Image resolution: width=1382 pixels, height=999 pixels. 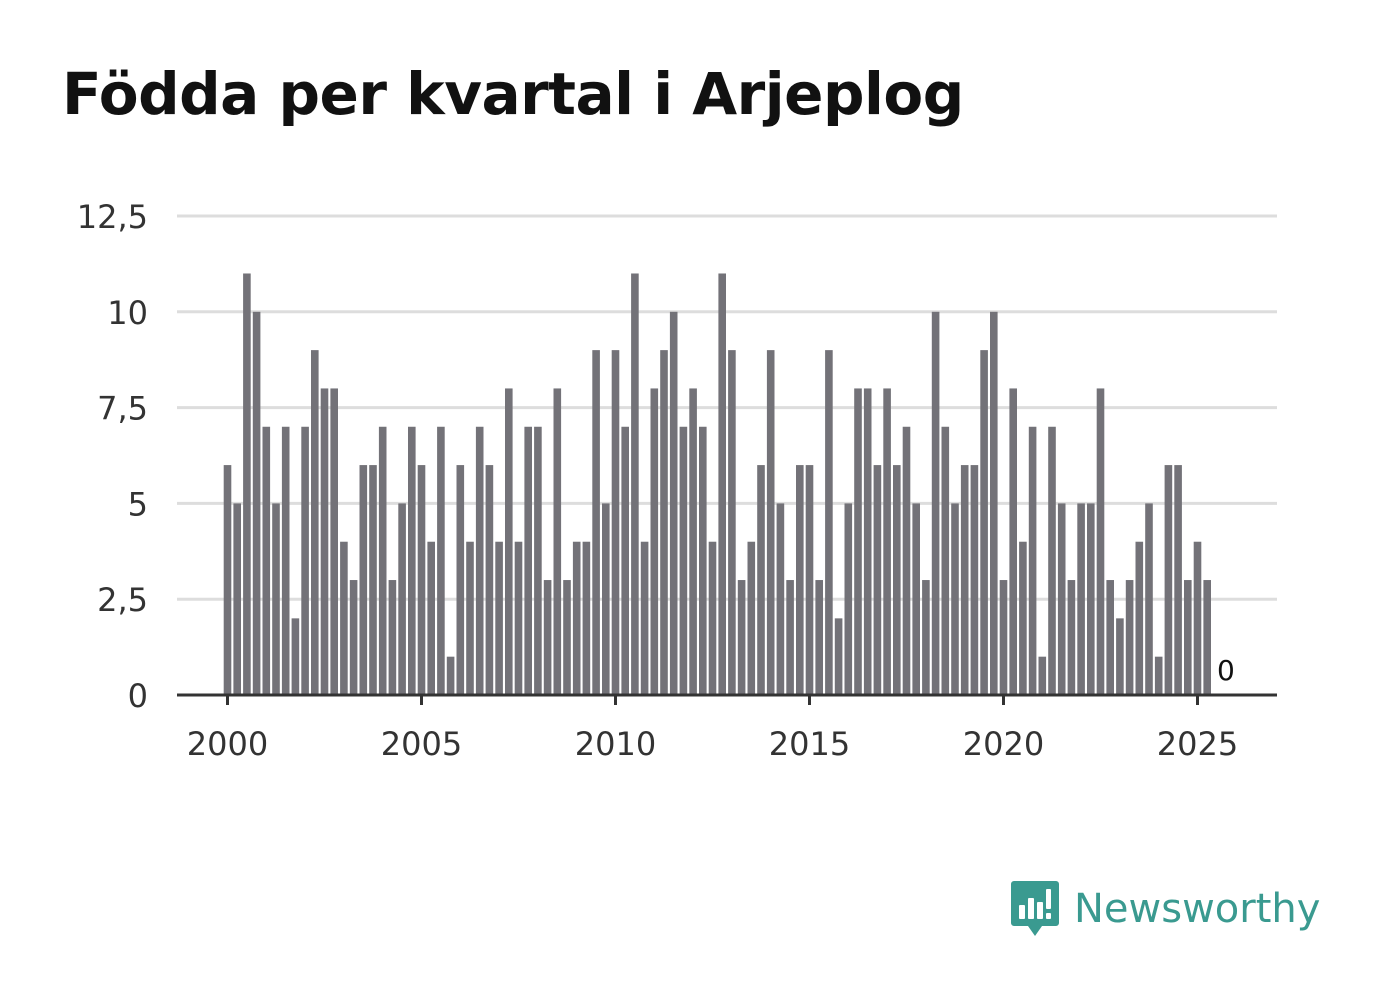 What do you see at coordinates (112, 217) in the screenshot?
I see `y-tick-label: 12,5` at bounding box center [112, 217].